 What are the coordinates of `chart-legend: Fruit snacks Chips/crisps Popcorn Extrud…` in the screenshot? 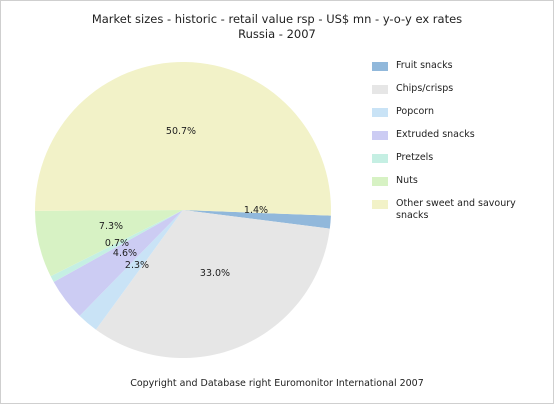 It's located at (460, 146).